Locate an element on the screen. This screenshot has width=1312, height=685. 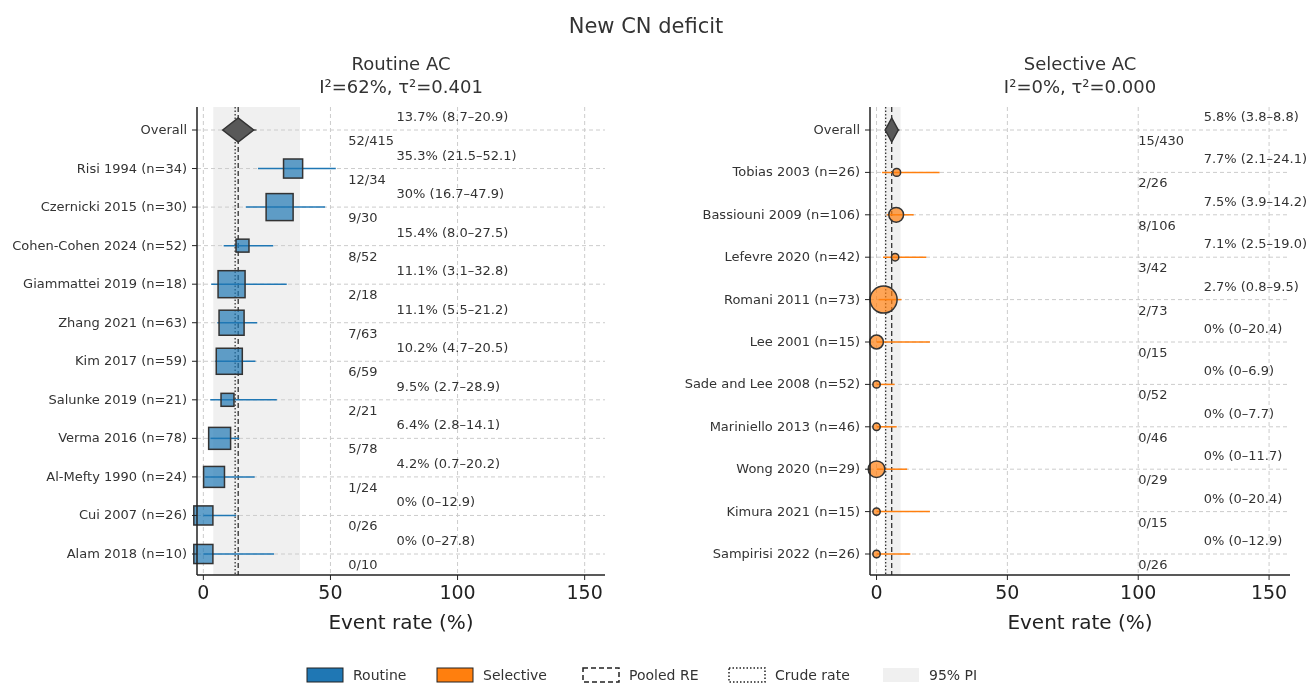
y-tick-label: Verma 2016 (n=78) is located at coordinates (122, 438).